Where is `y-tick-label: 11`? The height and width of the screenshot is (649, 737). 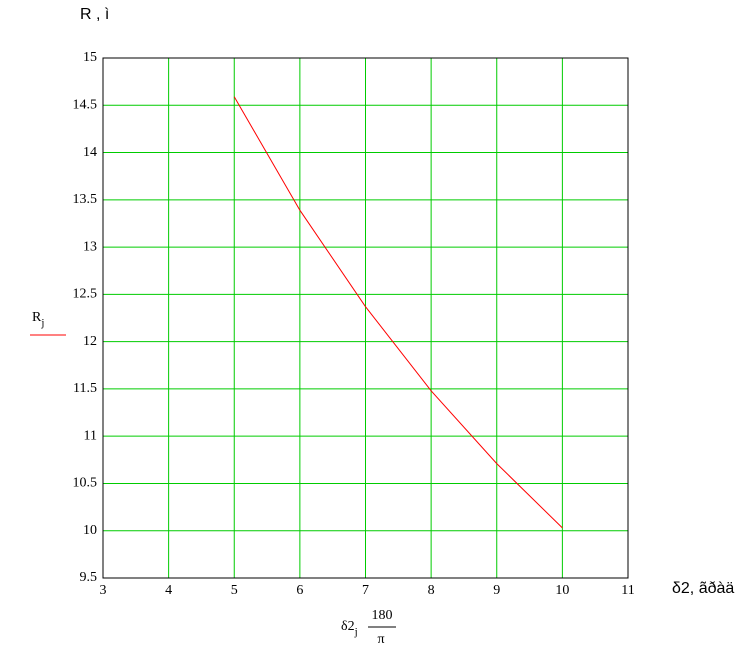
y-tick-label: 11 is located at coordinates (90, 435).